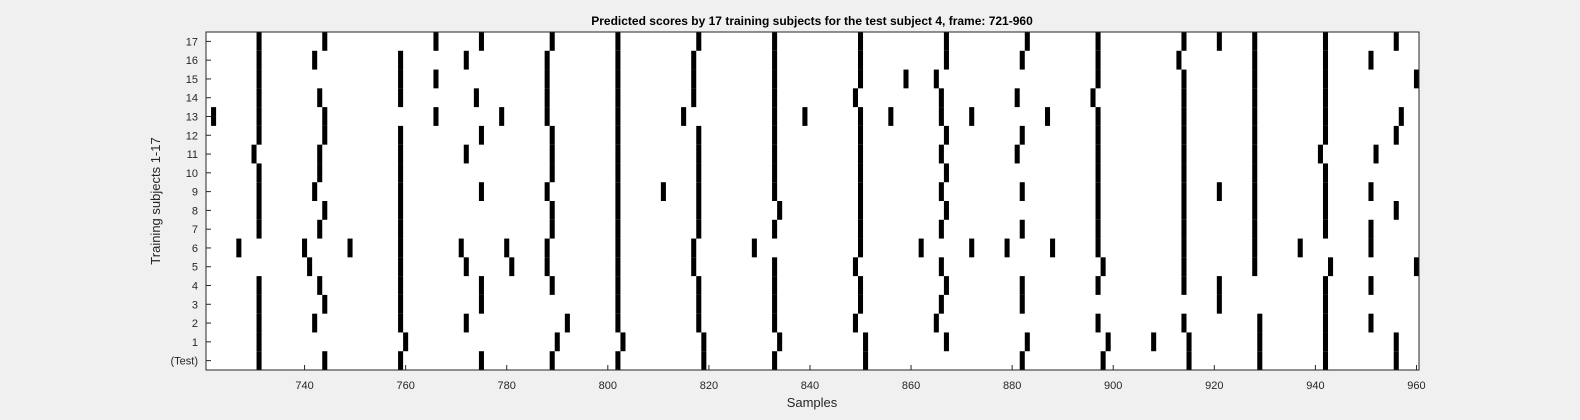 The height and width of the screenshot is (420, 1580). Describe the element at coordinates (195, 343) in the screenshot. I see `y-tick-label: 1` at that location.